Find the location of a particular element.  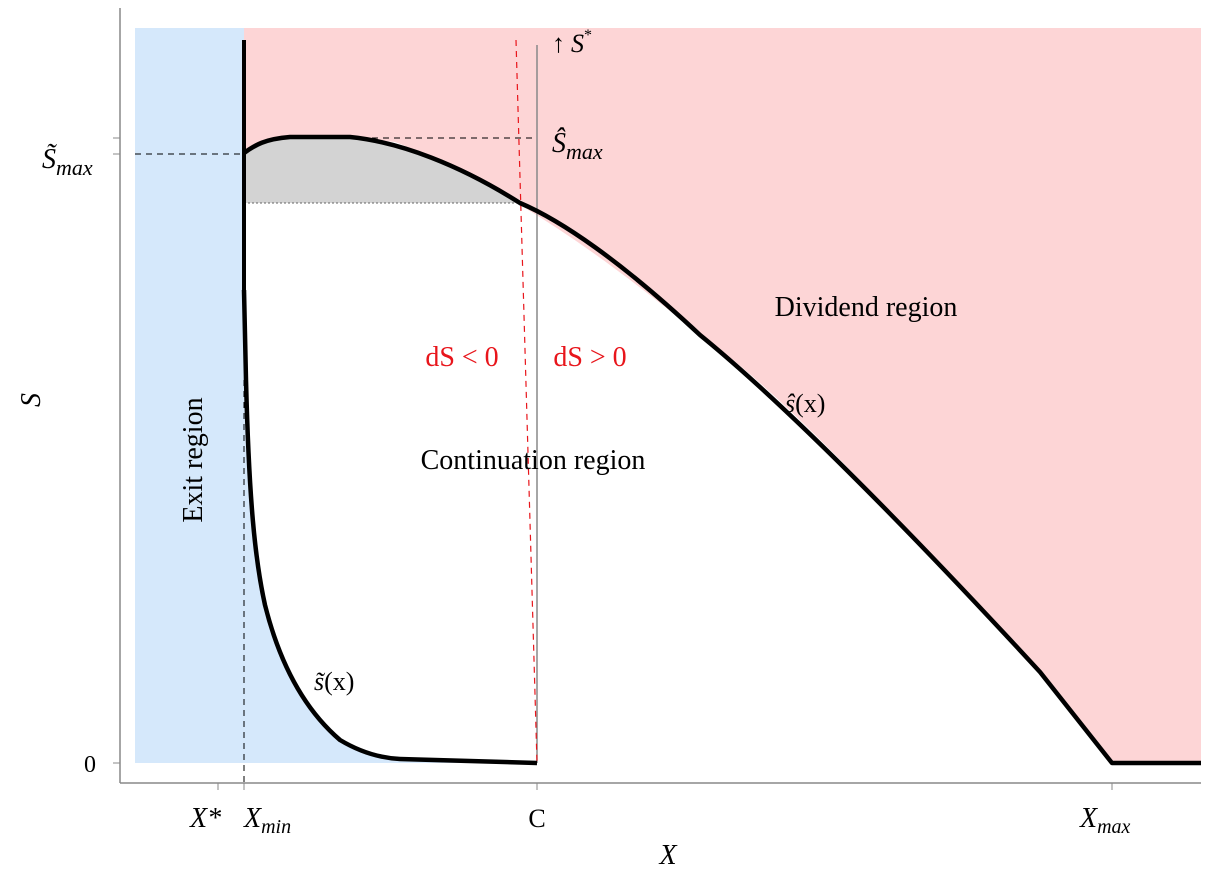

y-tick-label-zero: 0 is located at coordinates (90, 765).